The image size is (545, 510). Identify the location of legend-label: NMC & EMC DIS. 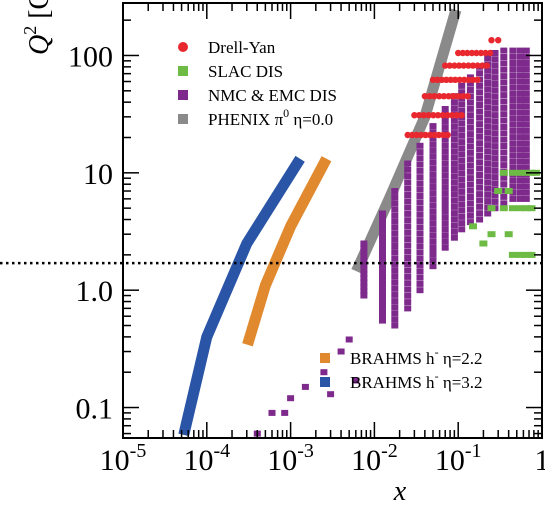
(272, 95).